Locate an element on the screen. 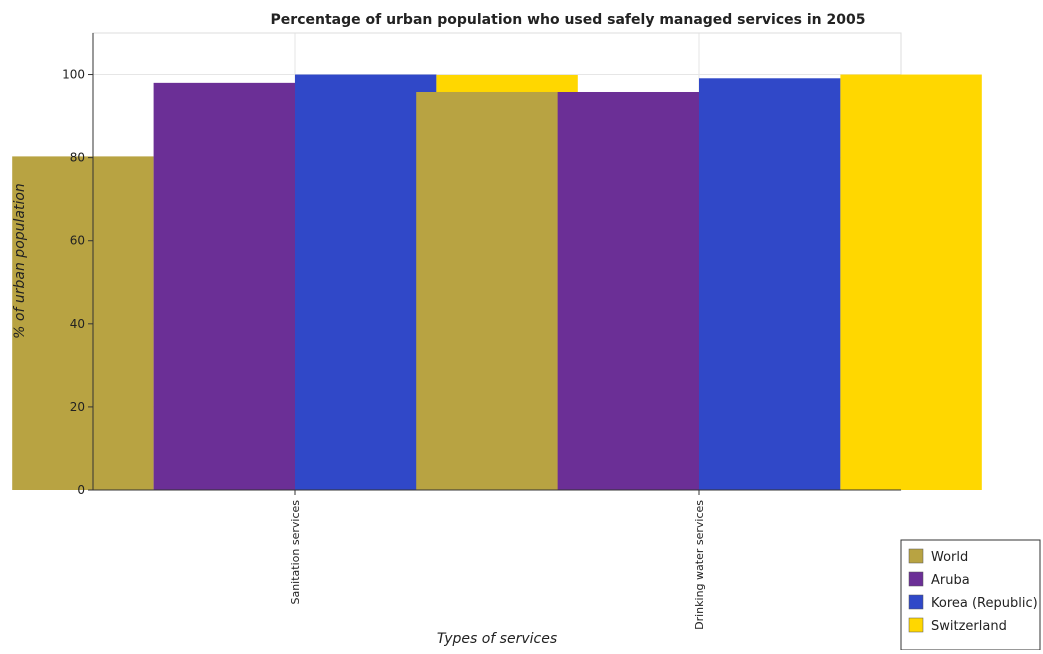 Image resolution: width=1043 pixels, height=654 pixels. y-tick-label: 100 is located at coordinates (73, 75).